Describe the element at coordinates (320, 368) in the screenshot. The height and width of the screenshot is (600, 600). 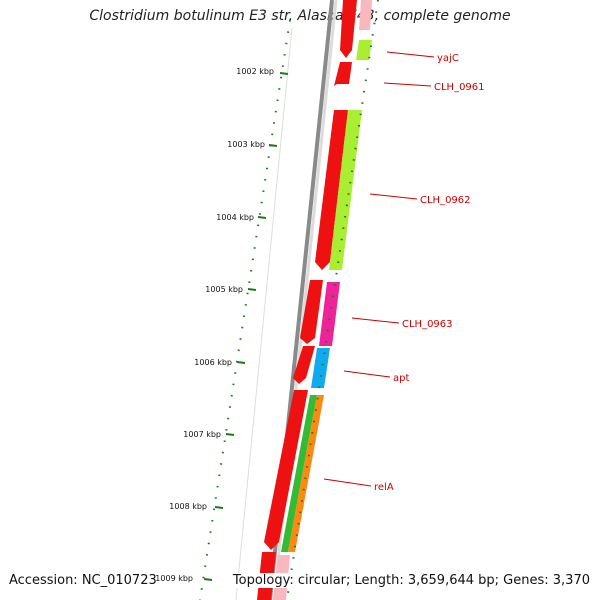
I see `gene-block-apt` at that location.